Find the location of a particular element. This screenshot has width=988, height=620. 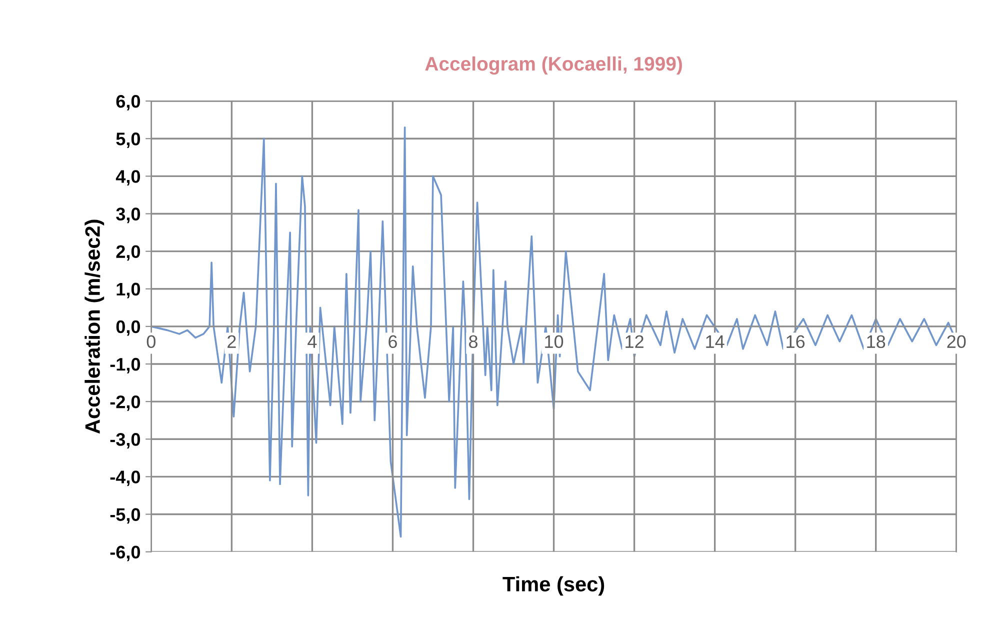

y-tick-label: -4,0 is located at coordinates (125, 478).